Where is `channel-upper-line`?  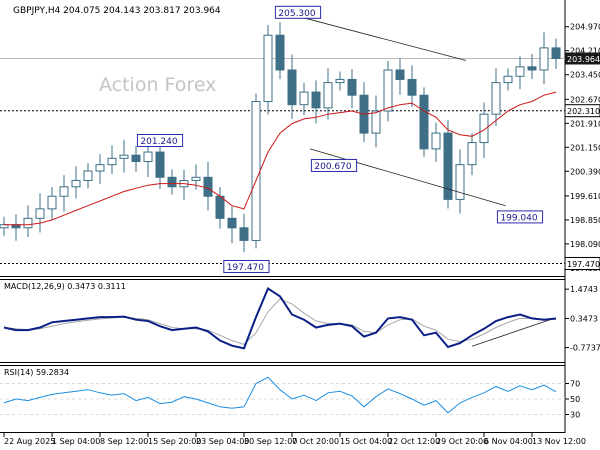
channel-upper-line is located at coordinates (382, 38).